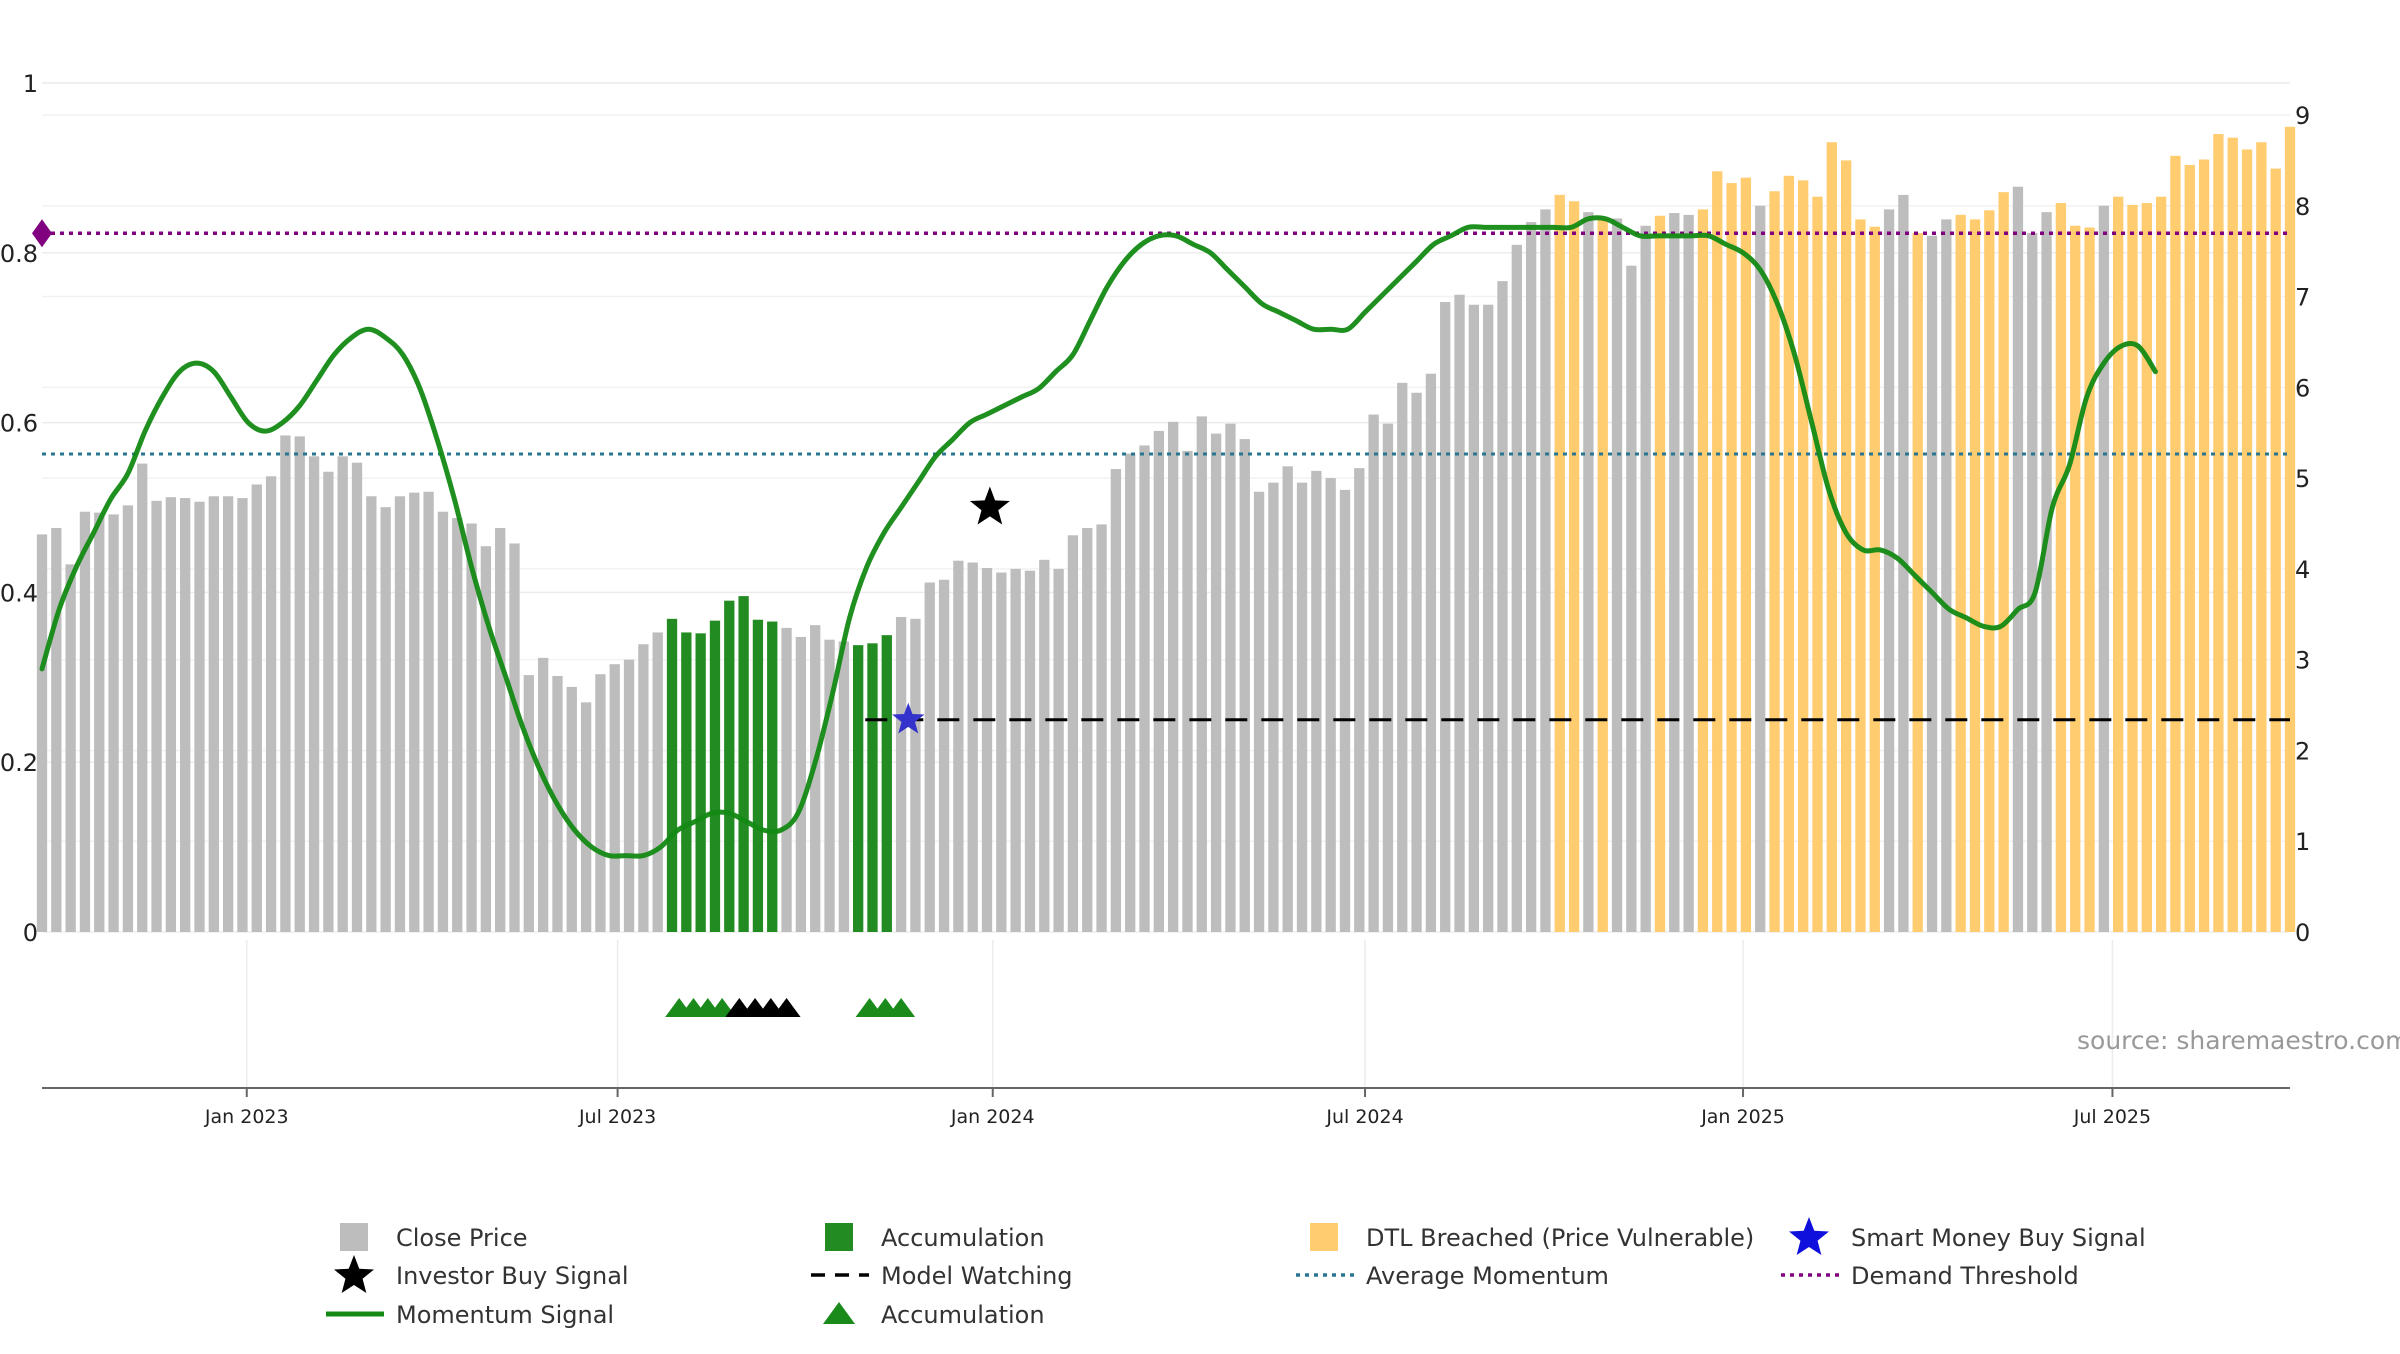 The height and width of the screenshot is (1354, 2400). Describe the element at coordinates (1364, 1117) in the screenshot. I see `x-tick-label-3: Jul 2024` at that location.